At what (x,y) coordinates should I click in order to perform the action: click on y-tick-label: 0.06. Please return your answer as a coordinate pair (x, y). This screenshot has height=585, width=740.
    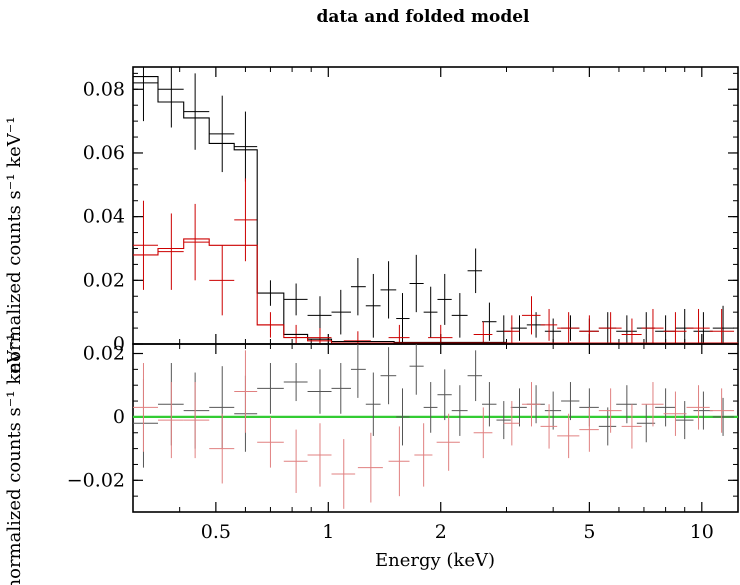
    Looking at the image, I should click on (104, 153).